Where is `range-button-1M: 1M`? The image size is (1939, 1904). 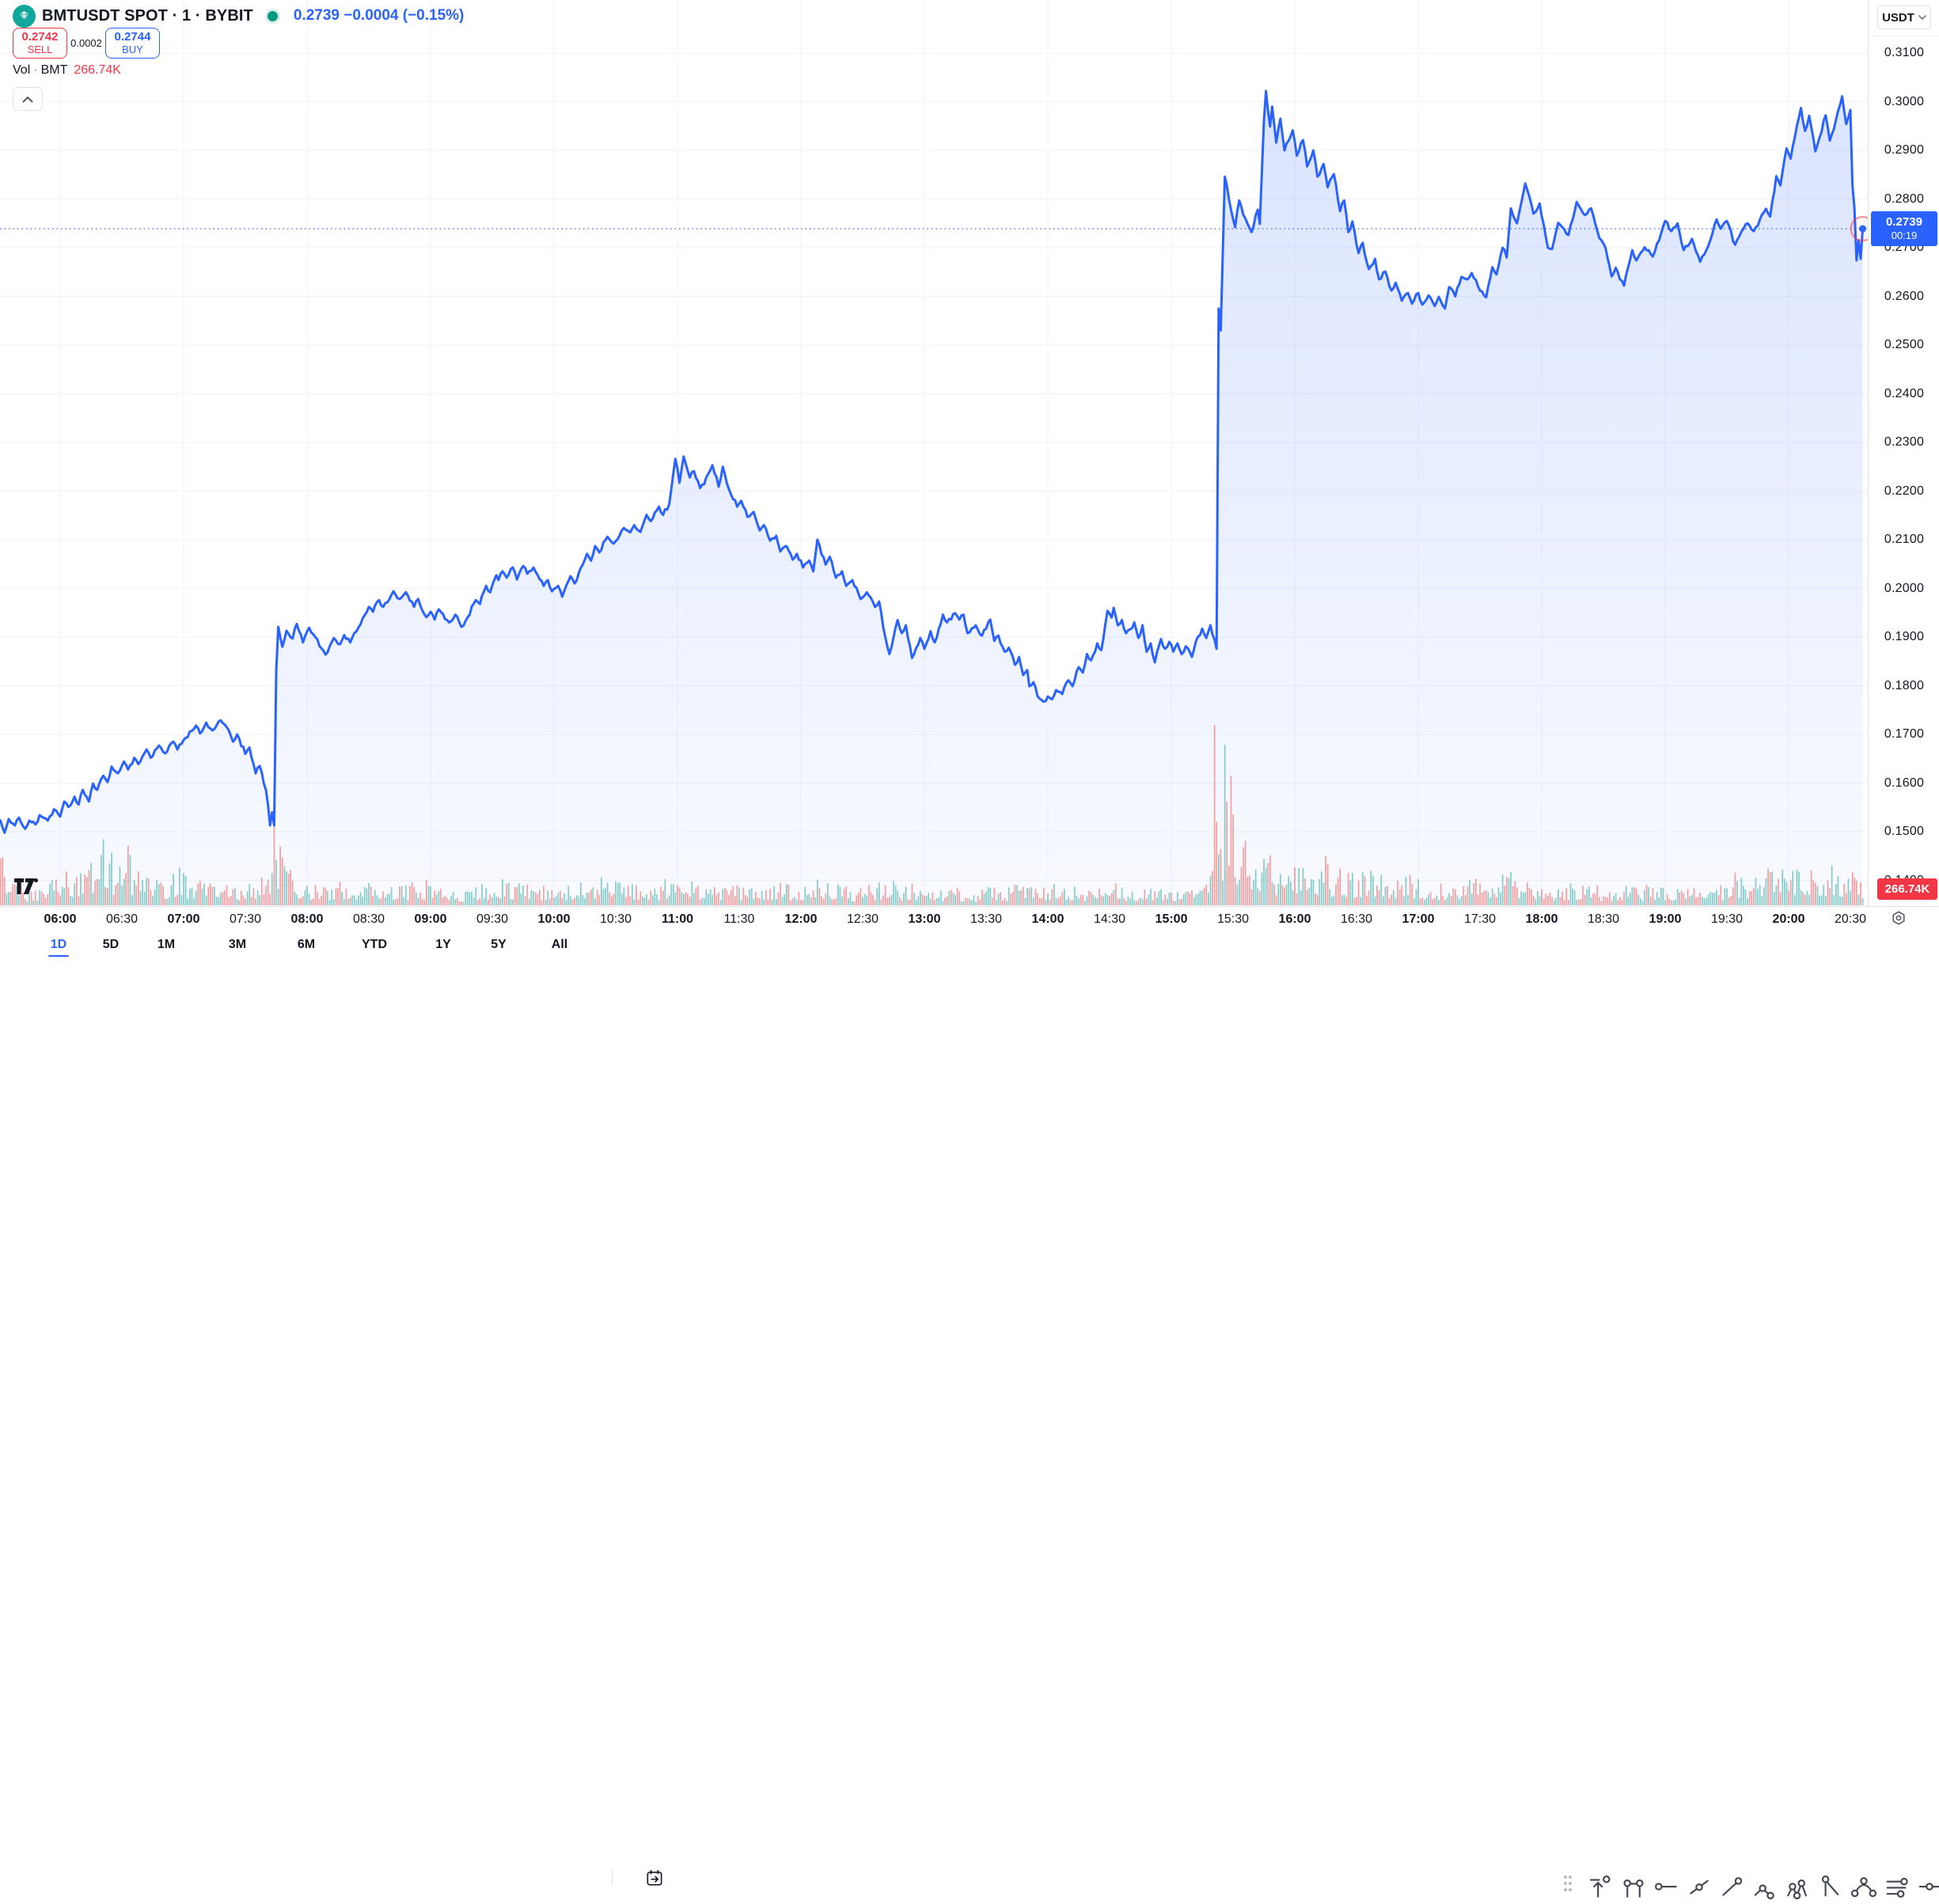
range-button-1M: 1M is located at coordinates (166, 946).